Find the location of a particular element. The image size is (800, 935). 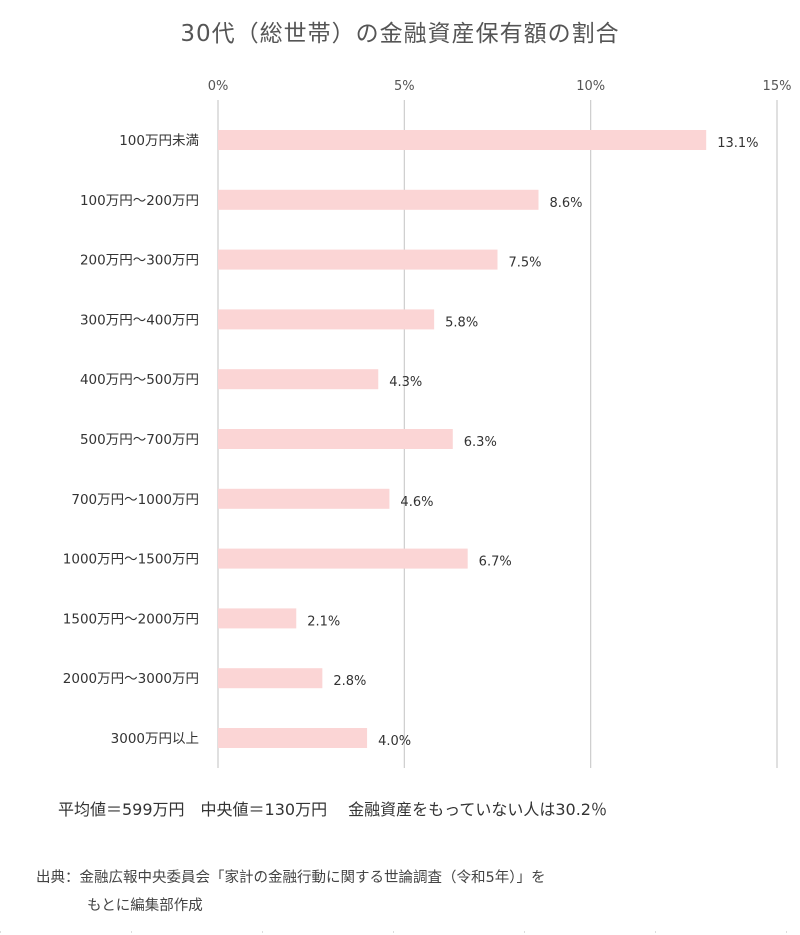

data-label: 5.8% is located at coordinates (461, 322).